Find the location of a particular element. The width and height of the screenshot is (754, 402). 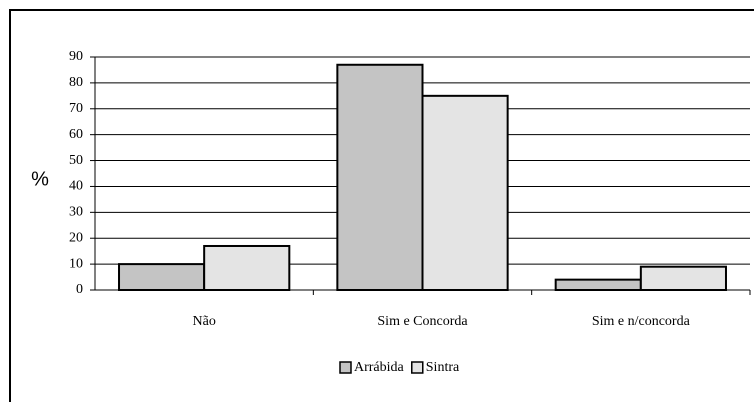

y-tick-label: 30 is located at coordinates (76, 212).